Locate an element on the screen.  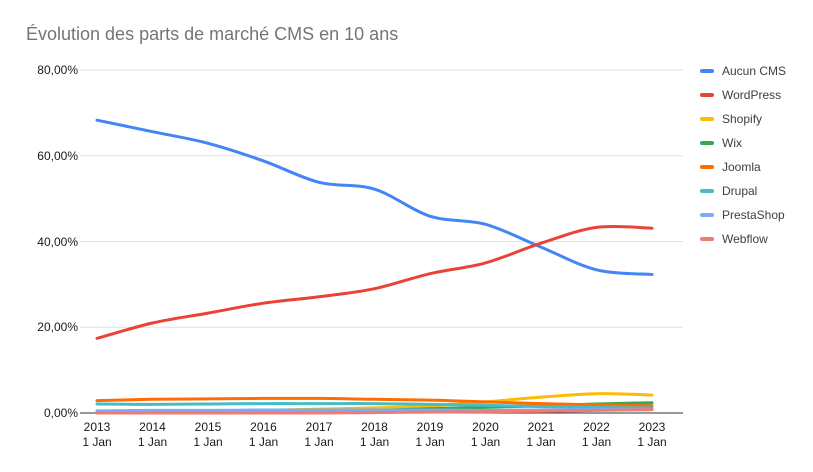
legend-item-wordpress: WordPress is located at coordinates (743, 95).